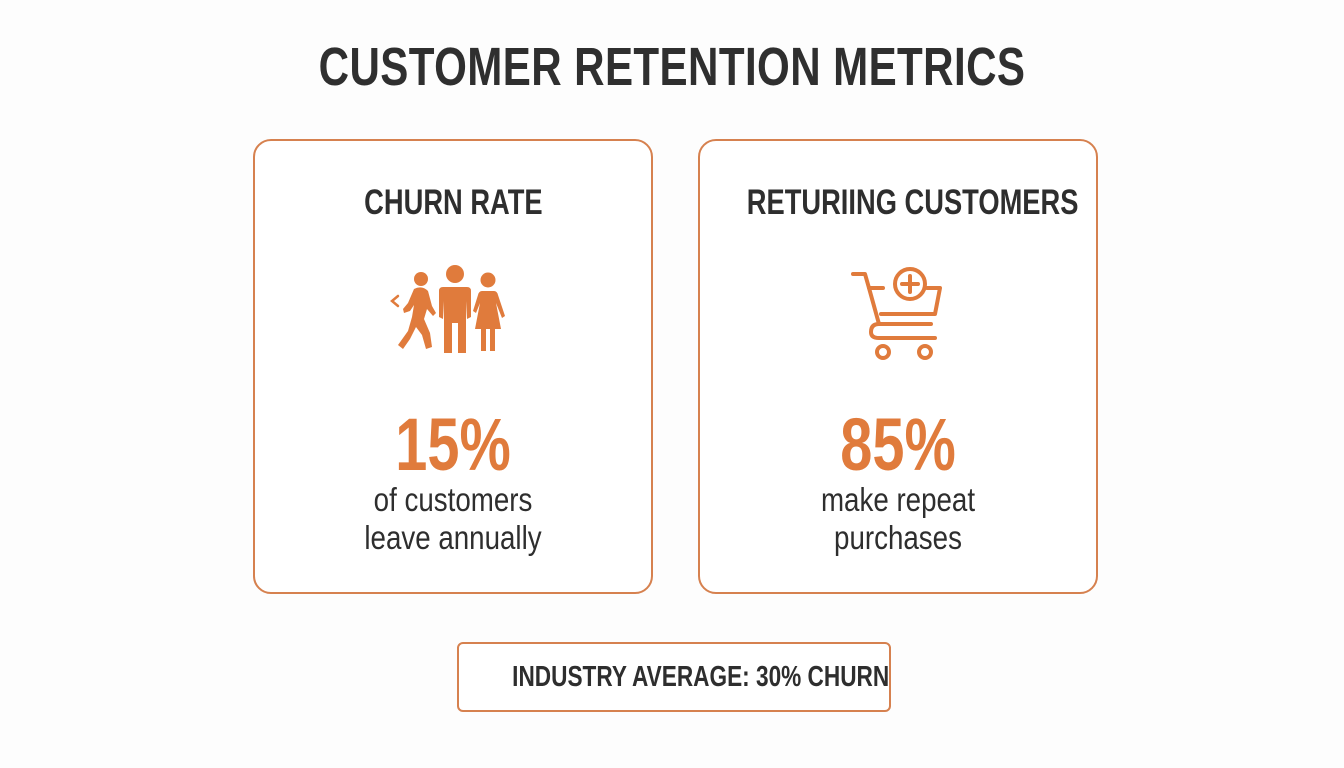 This screenshot has height=768, width=1344. I want to click on returning-customers-value: 85%, so click(898, 445).